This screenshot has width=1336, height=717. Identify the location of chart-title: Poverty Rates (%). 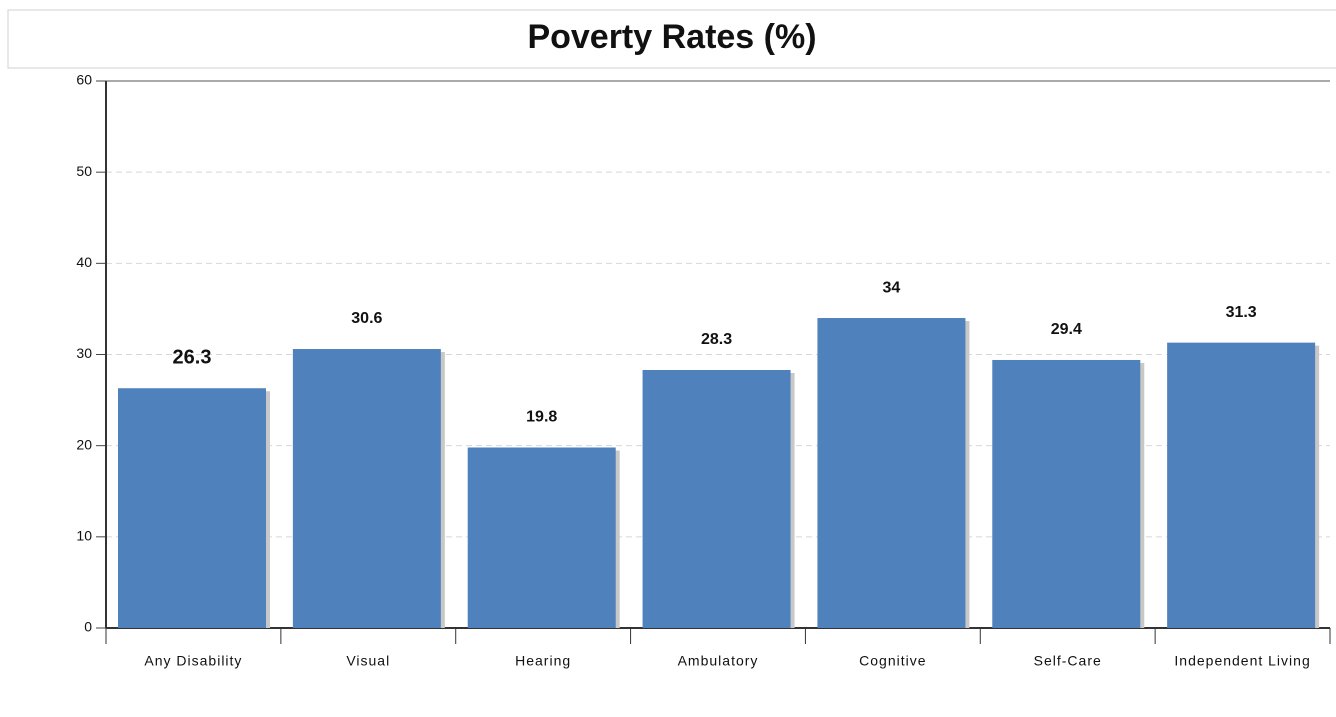
(671, 37).